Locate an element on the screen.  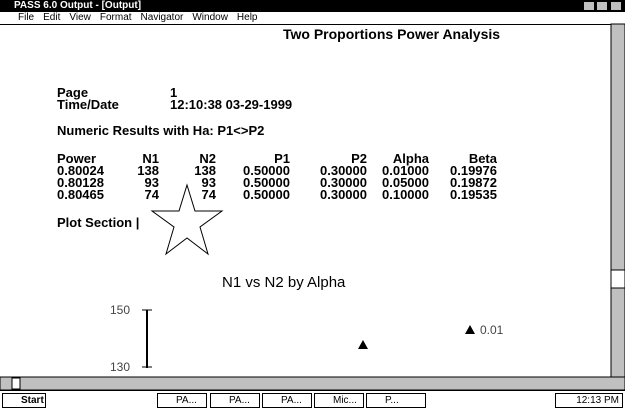
y-tick-label: 150 is located at coordinates (120, 310).